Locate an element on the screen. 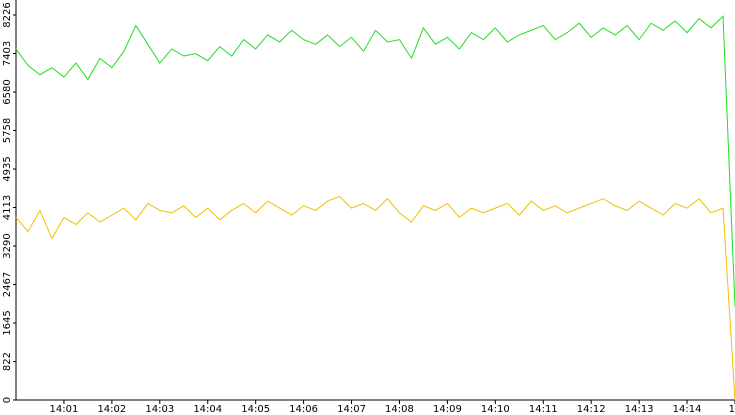  x-tick-label: 14 is located at coordinates (732, 409).